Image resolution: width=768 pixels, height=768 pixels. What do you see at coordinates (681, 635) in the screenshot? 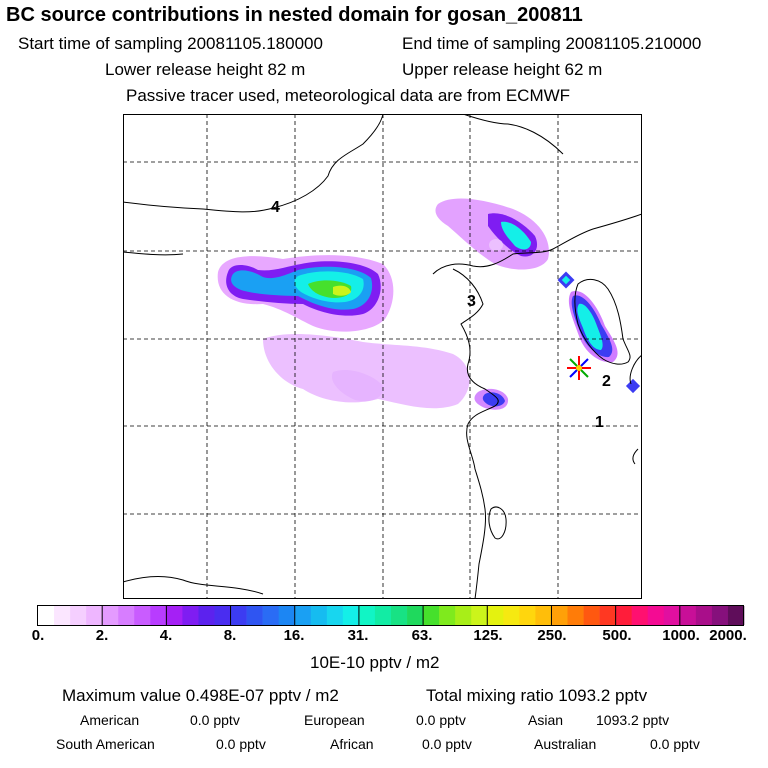
I see `colorbar-tick-1000: 1000.` at bounding box center [681, 635].